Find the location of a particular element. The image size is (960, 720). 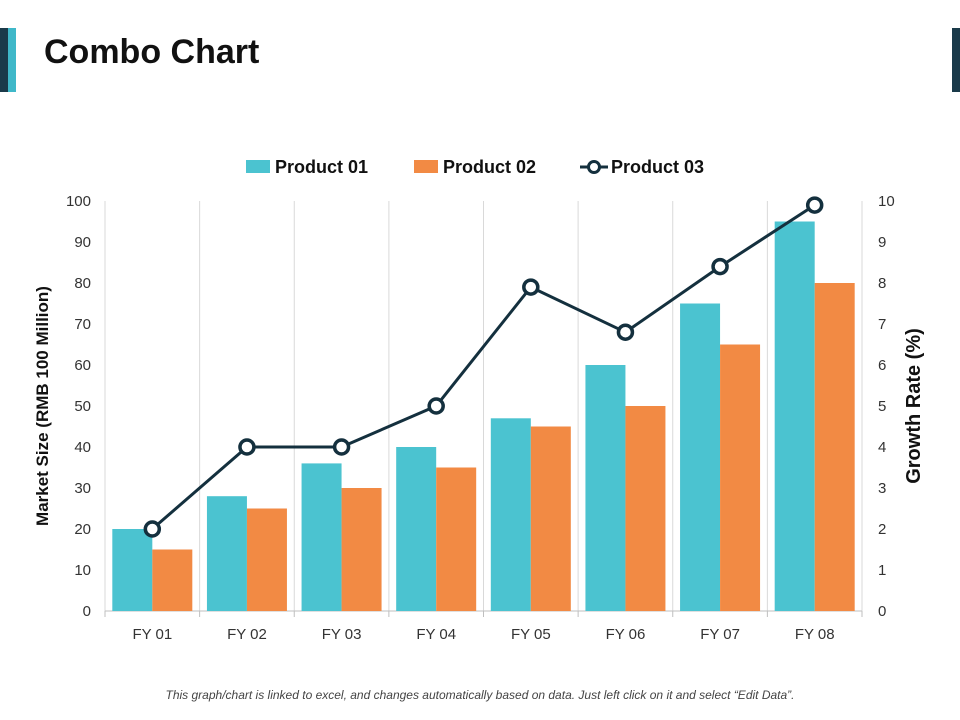

legend-label-product-01: Product 01 is located at coordinates (321, 167).